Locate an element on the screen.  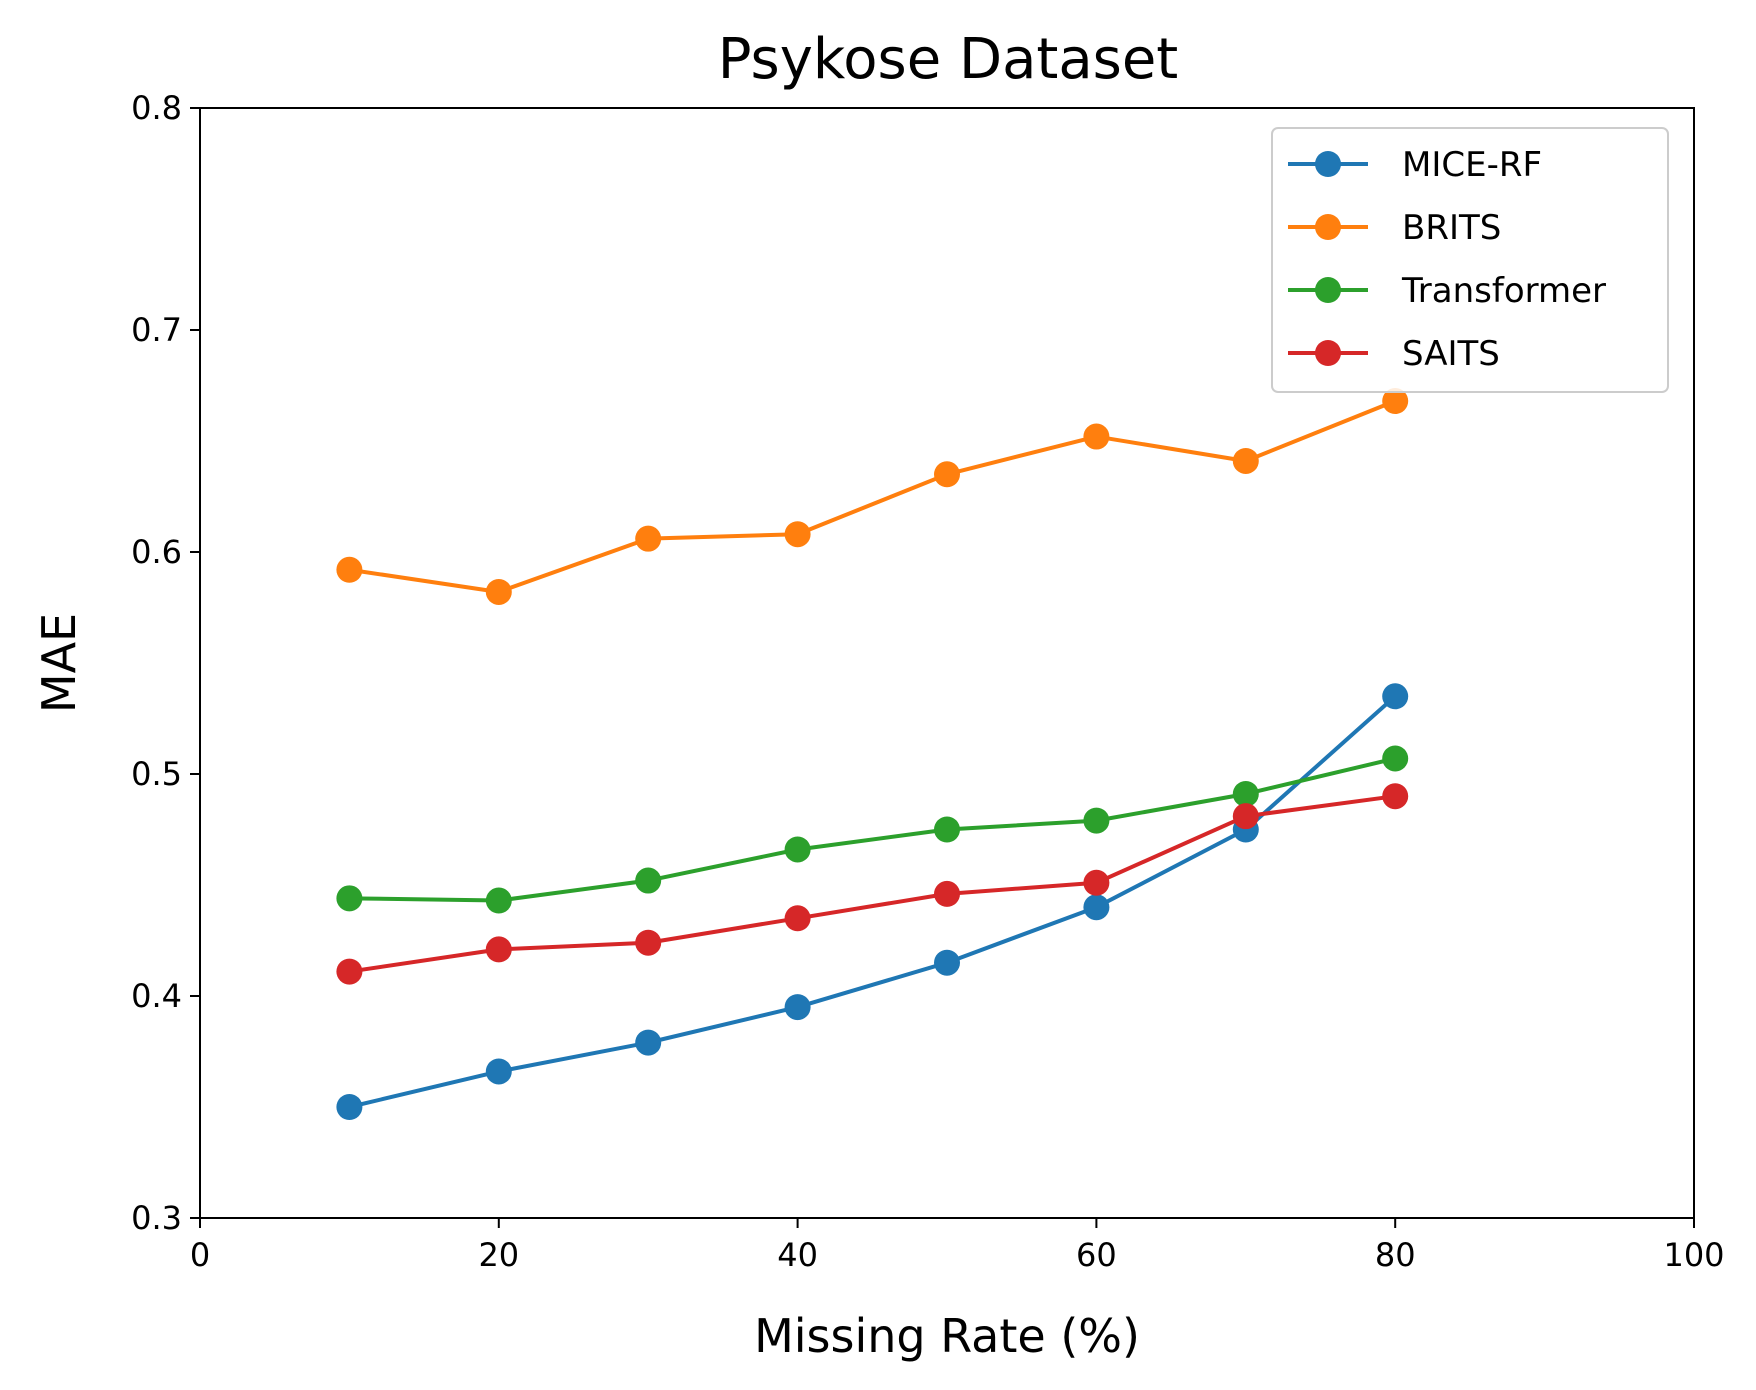
x-tick-label: 0 is located at coordinates (200, 1255).